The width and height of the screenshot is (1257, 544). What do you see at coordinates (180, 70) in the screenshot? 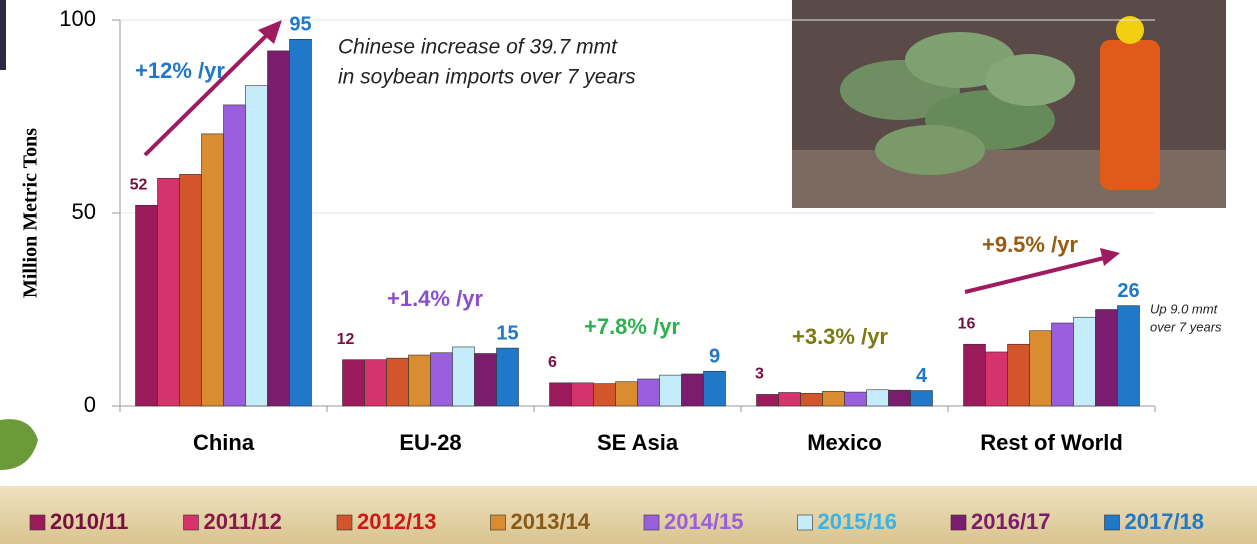
I see `annotation: +12% /yr` at bounding box center [180, 70].